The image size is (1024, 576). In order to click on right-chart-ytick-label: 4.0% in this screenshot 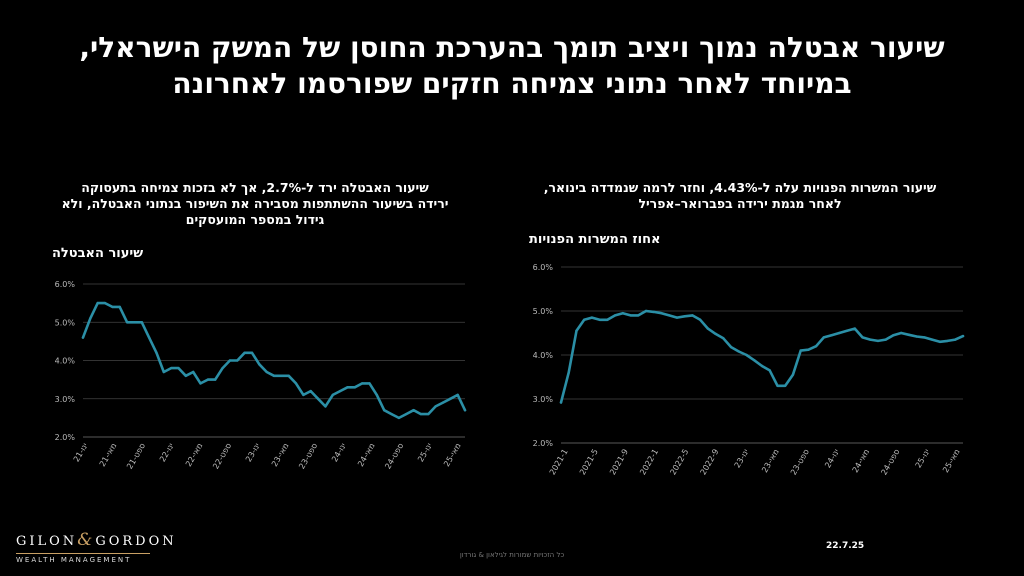, I will do `click(543, 355)`.